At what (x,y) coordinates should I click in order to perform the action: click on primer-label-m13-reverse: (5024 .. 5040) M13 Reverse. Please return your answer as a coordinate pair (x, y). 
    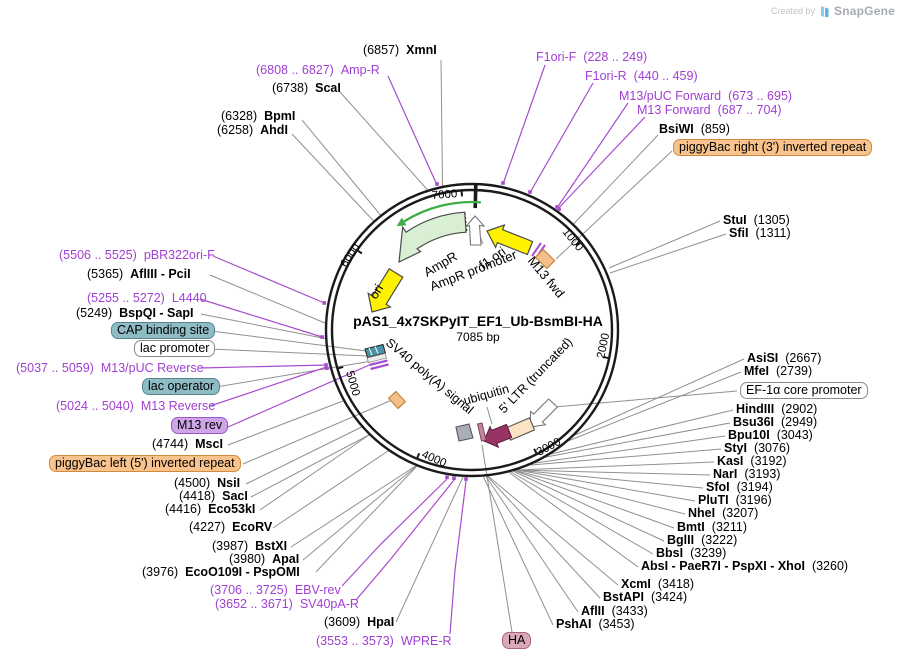
    Looking at the image, I should click on (136, 406).